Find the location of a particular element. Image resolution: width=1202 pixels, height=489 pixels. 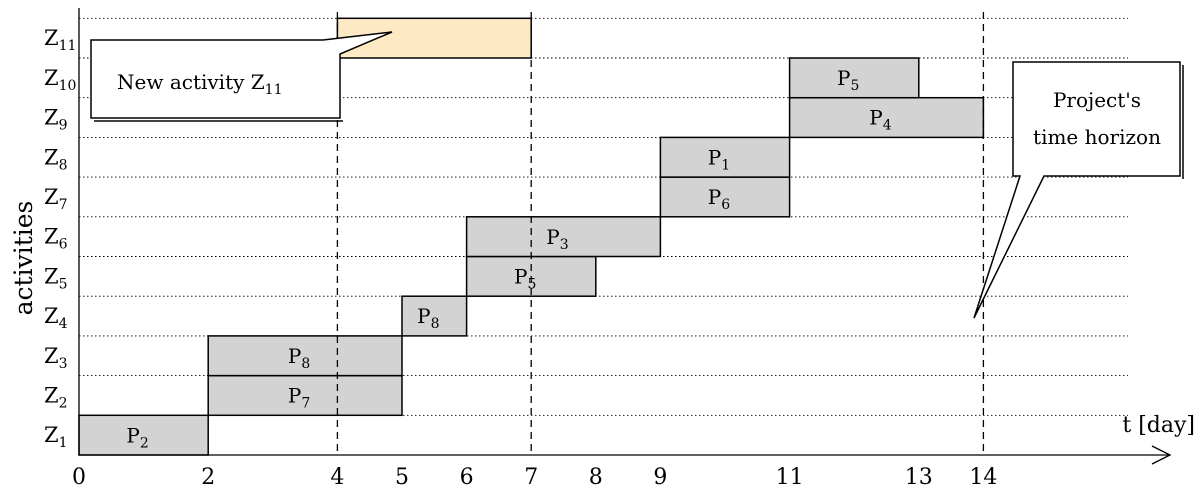

bar-label: P3 is located at coordinates (557, 239).